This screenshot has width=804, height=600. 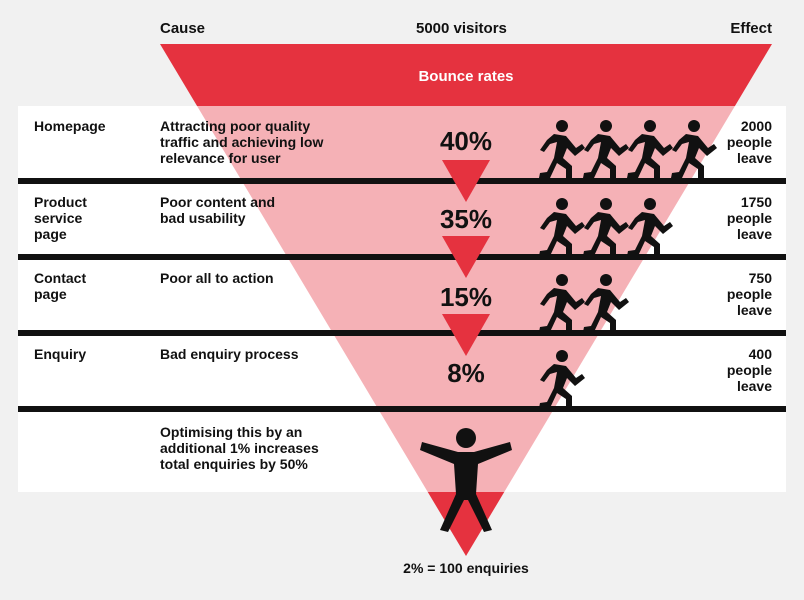 I want to click on row-band-contact, so click(x=402, y=295).